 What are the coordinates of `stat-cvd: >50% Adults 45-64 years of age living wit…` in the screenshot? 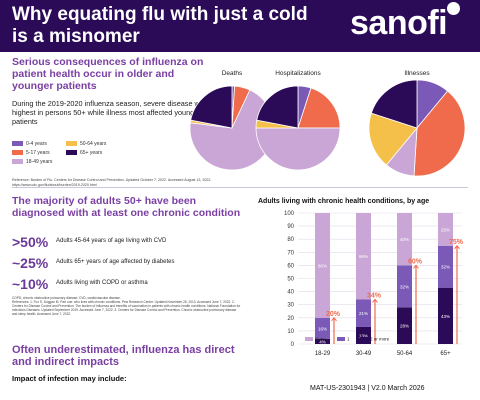 It's located at (127, 243).